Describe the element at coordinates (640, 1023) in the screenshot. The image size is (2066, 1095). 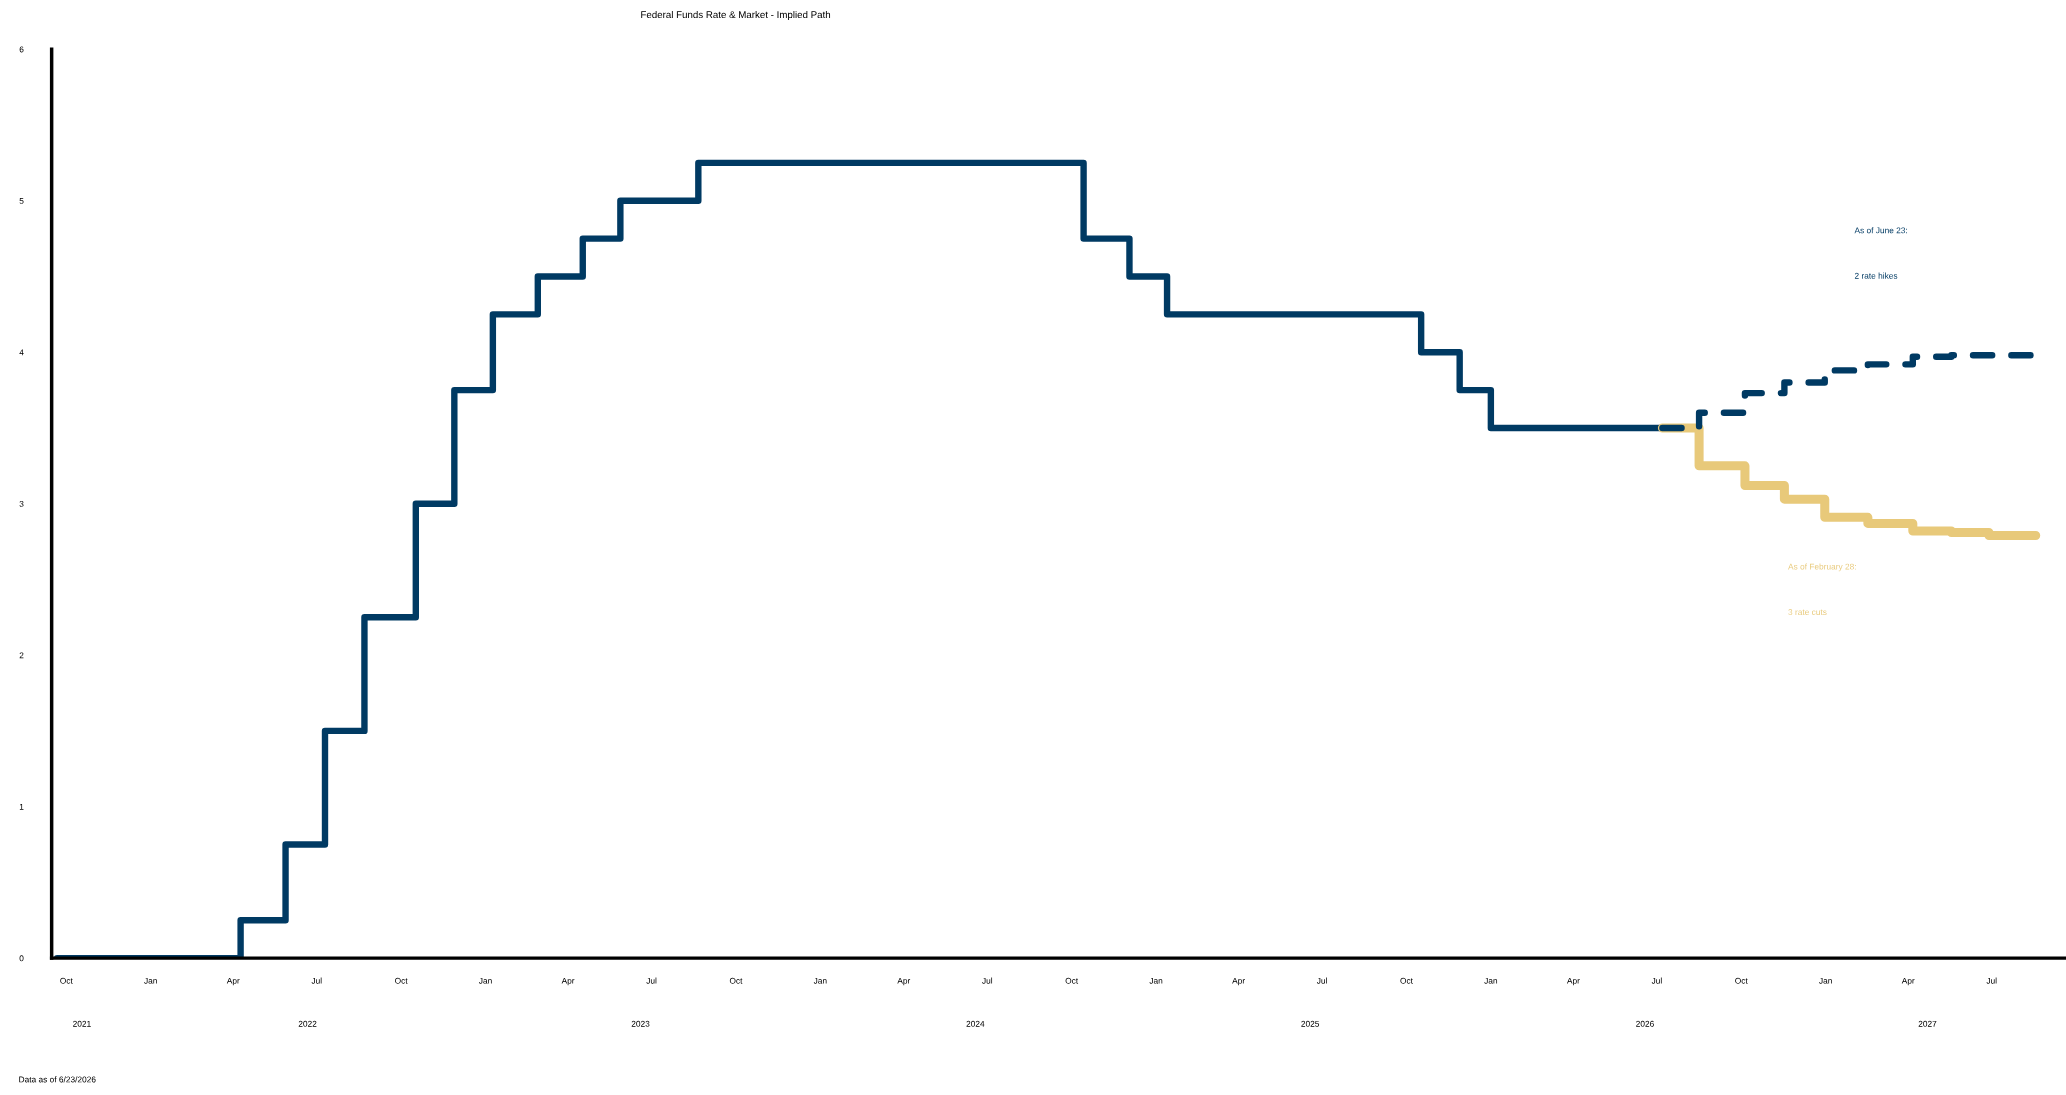
I see `x2-tick-label: 2023` at that location.